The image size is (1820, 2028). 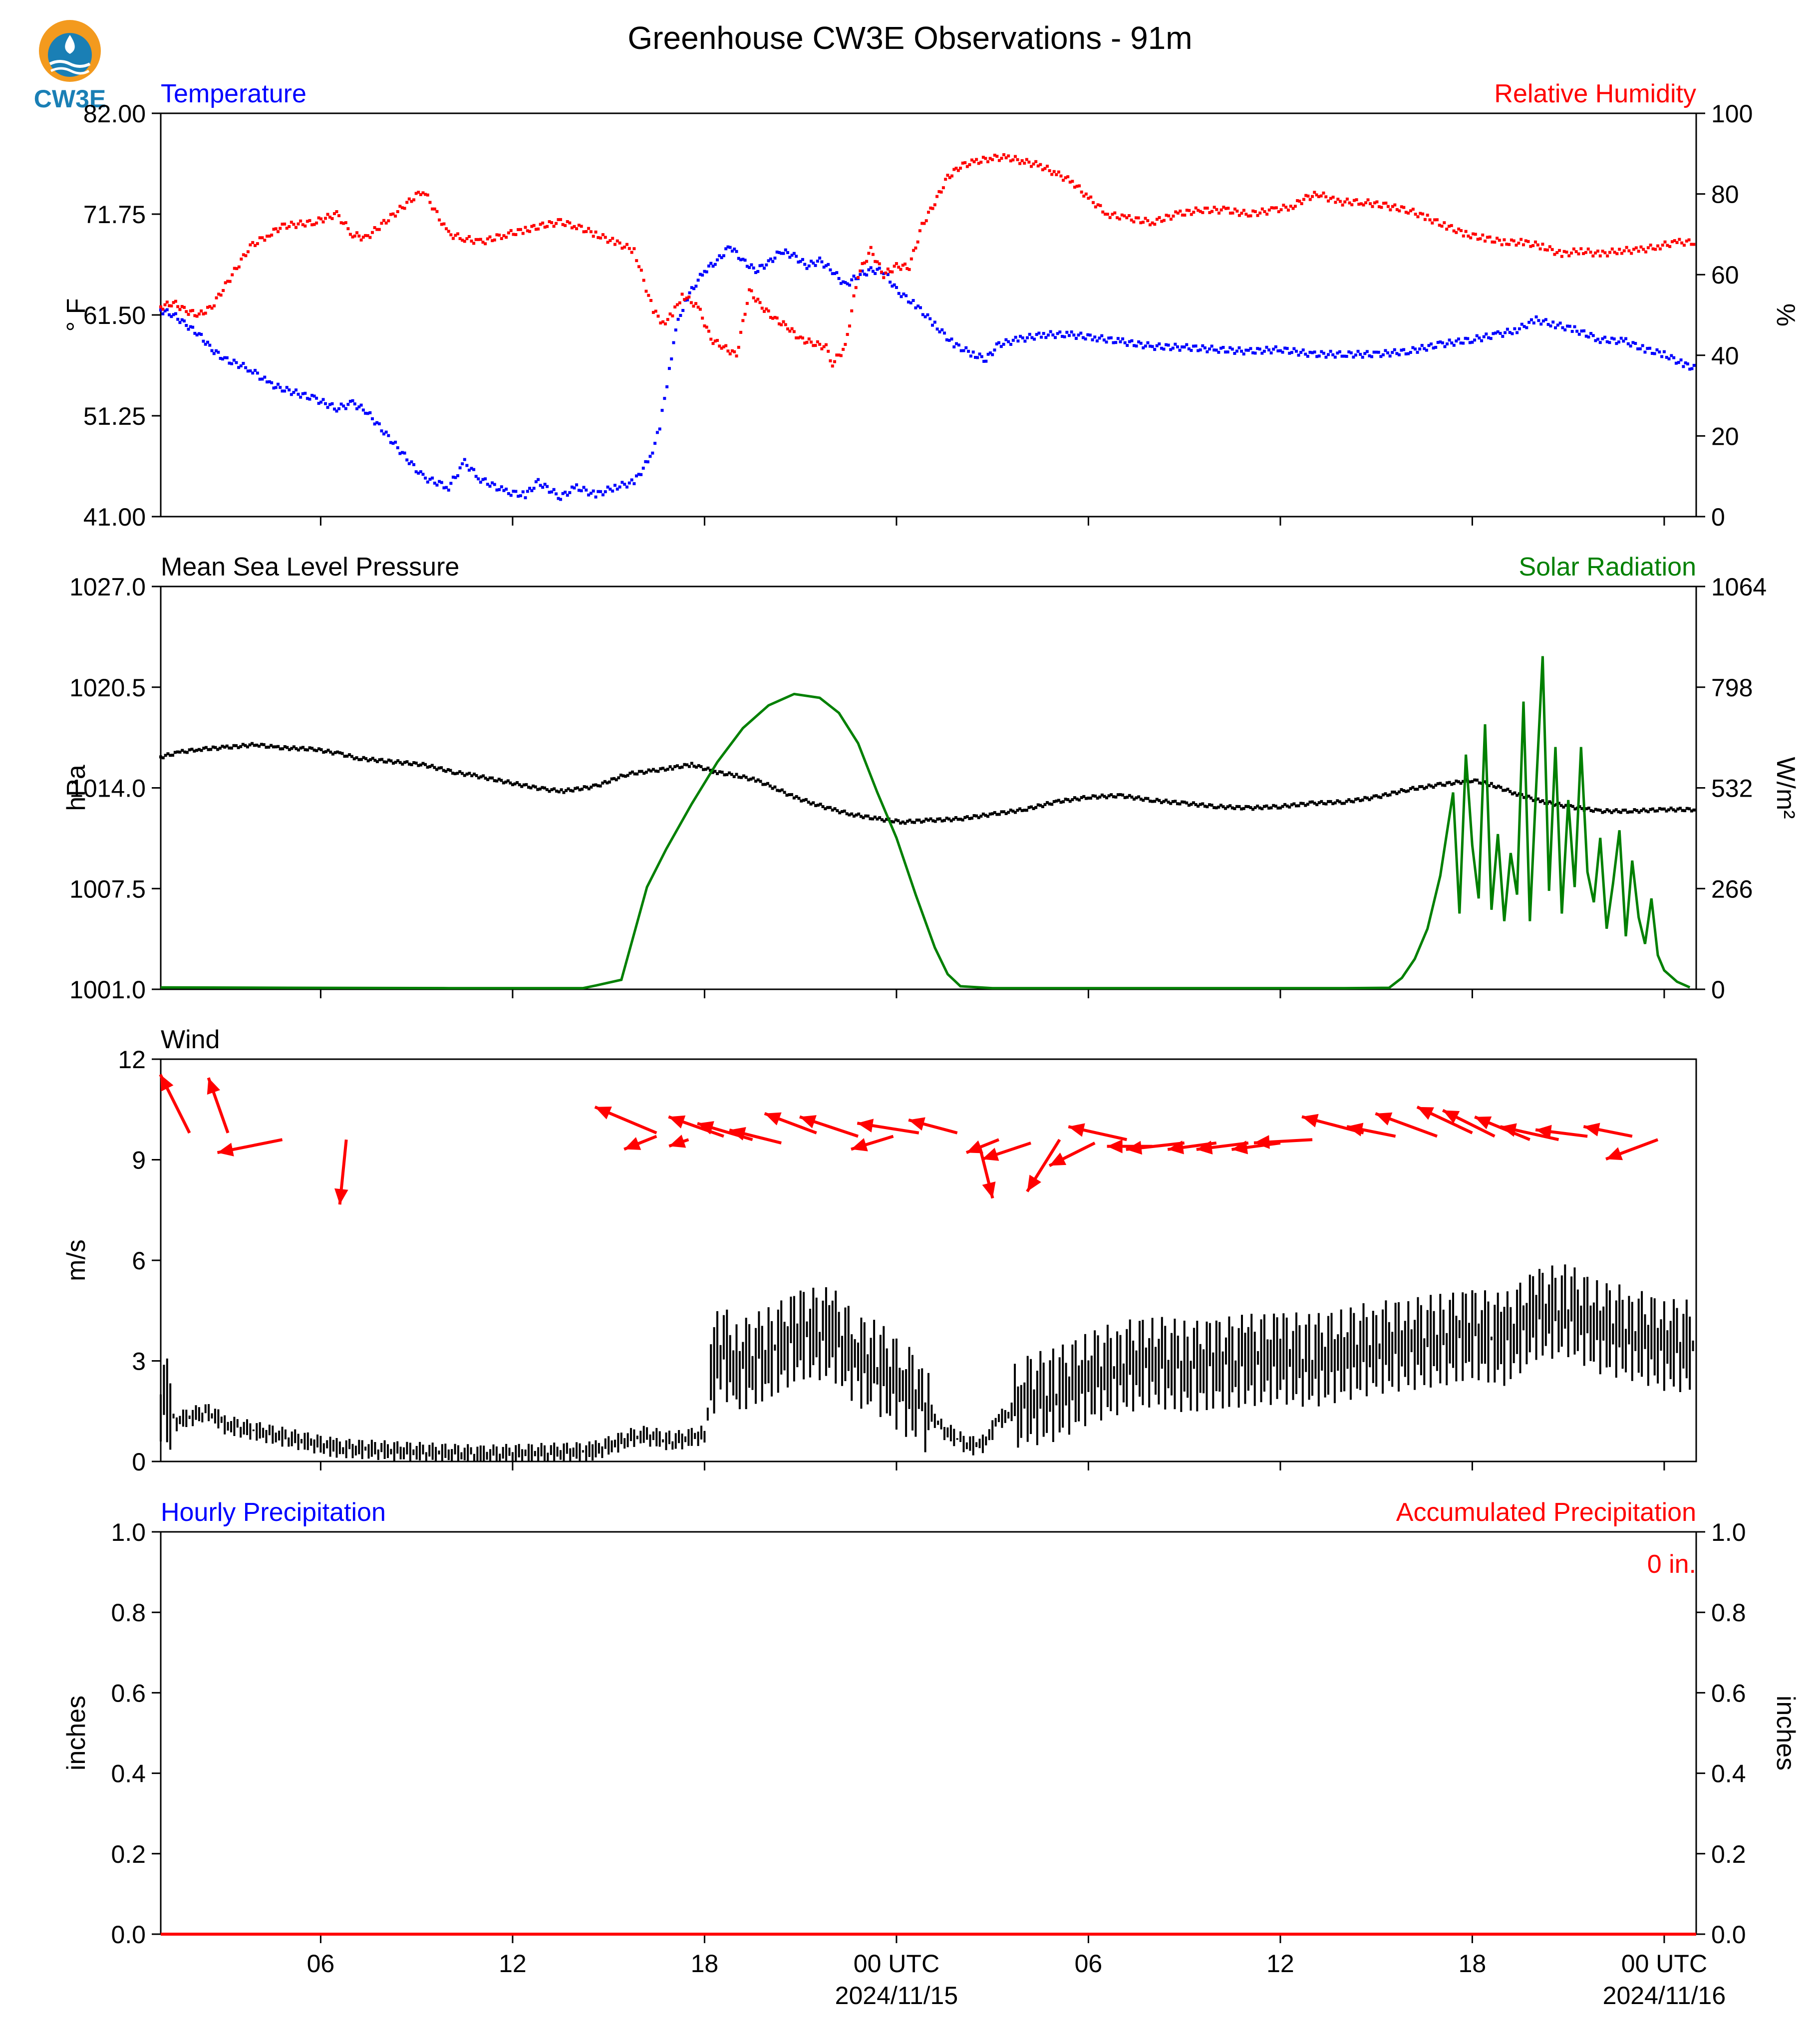 I want to click on y-tick-label-right: 0.2, so click(x=1728, y=1854).